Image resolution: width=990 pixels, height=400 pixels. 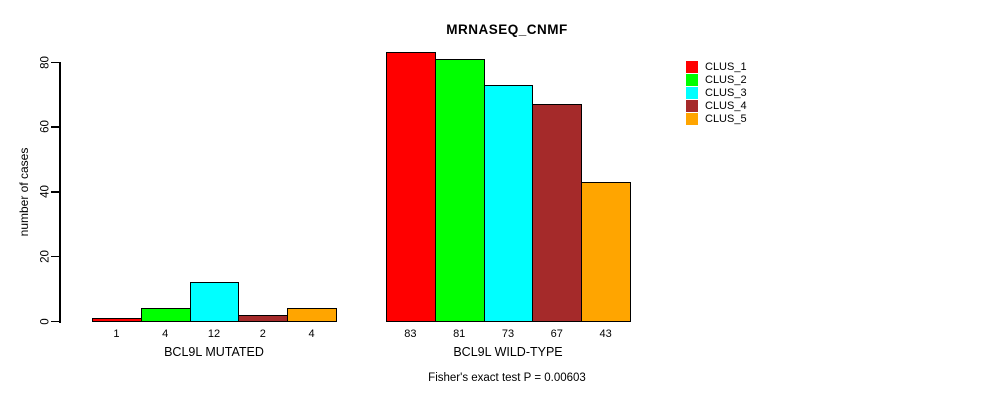 What do you see at coordinates (726, 92) in the screenshot?
I see `legend-label: CLUS_3` at bounding box center [726, 92].